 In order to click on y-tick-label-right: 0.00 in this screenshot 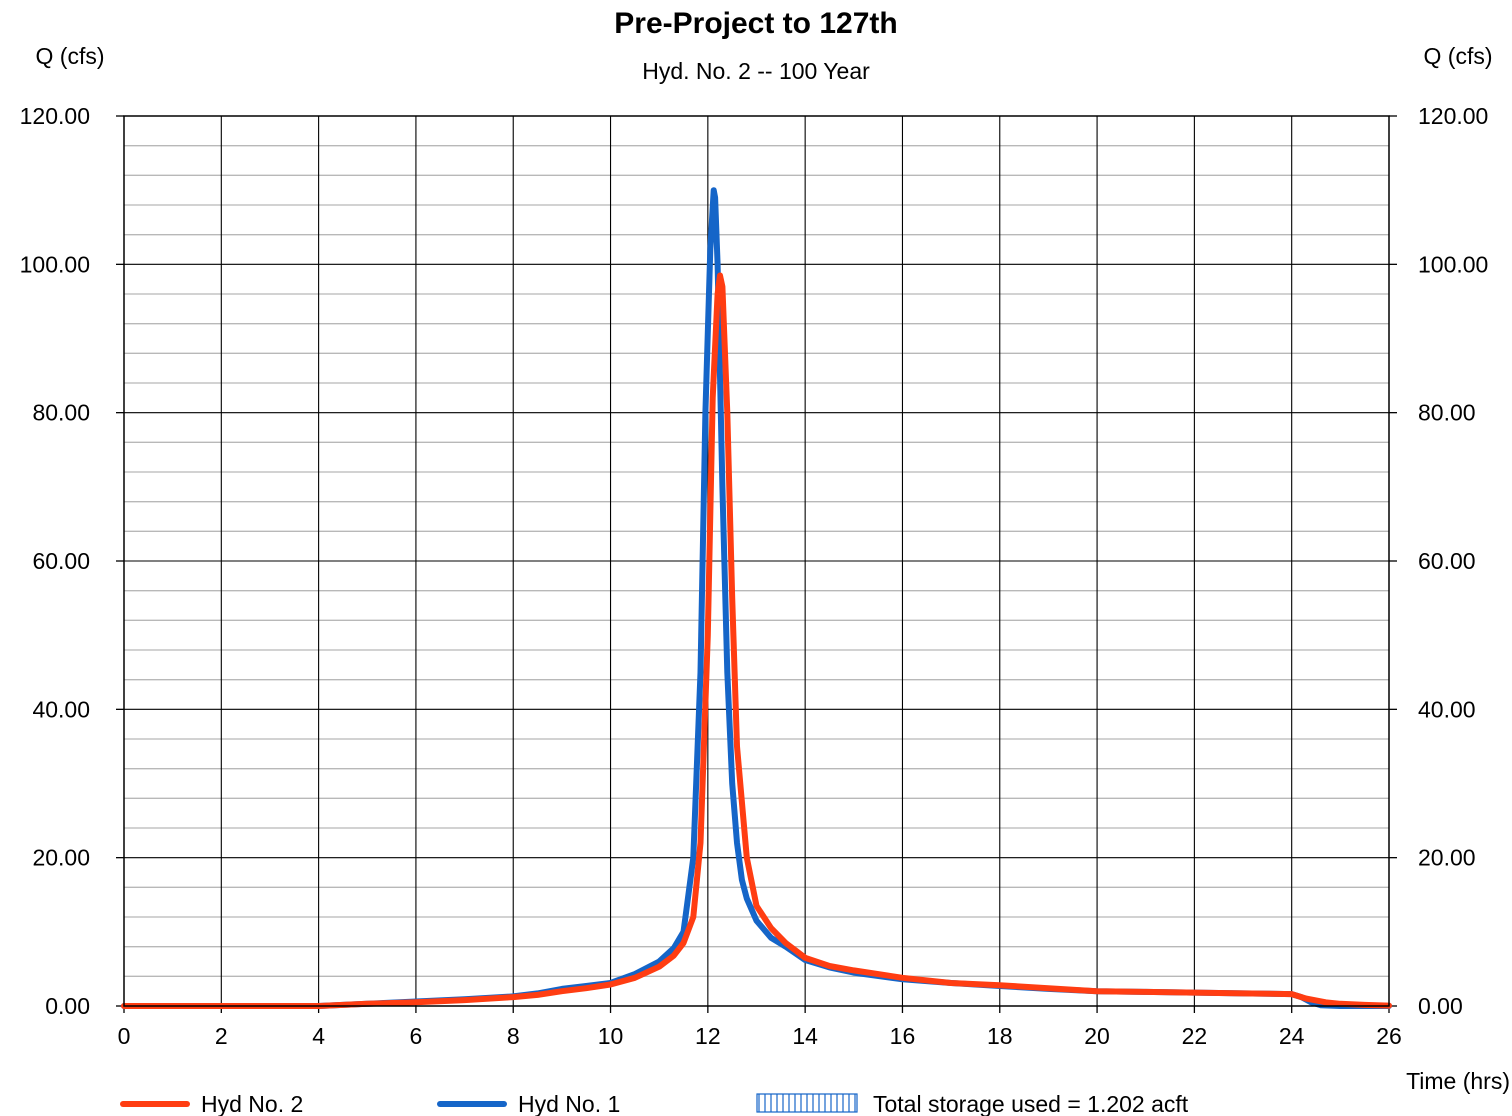, I will do `click(1440, 1006)`.